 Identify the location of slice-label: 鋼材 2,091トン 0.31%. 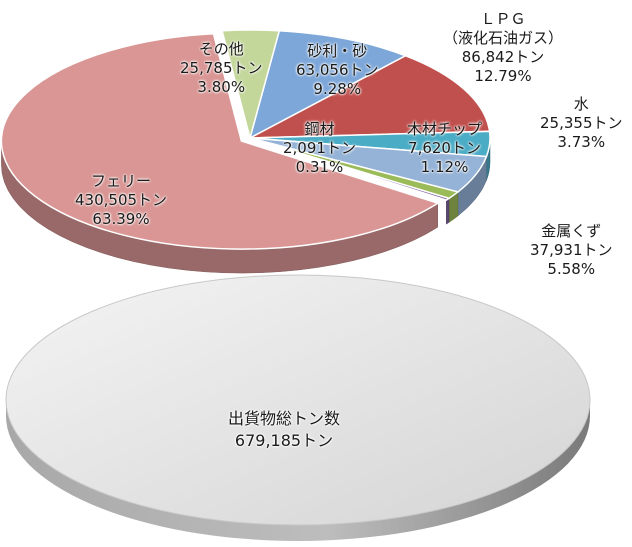
(319, 148).